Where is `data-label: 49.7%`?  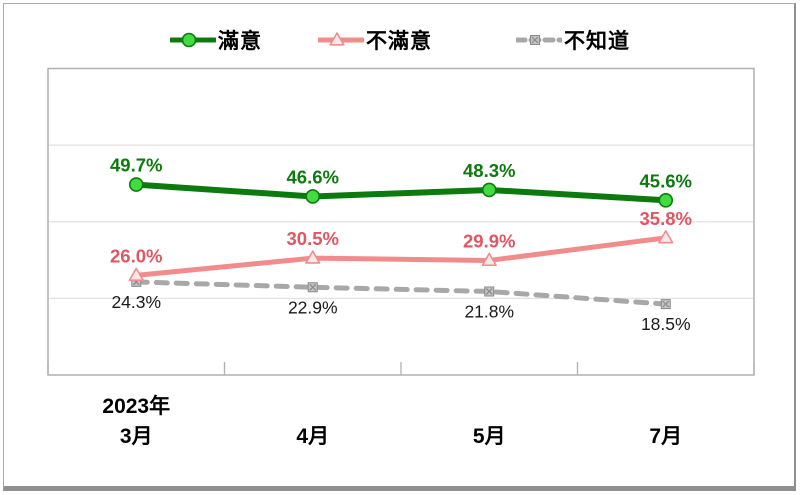 data-label: 49.7% is located at coordinates (136, 165).